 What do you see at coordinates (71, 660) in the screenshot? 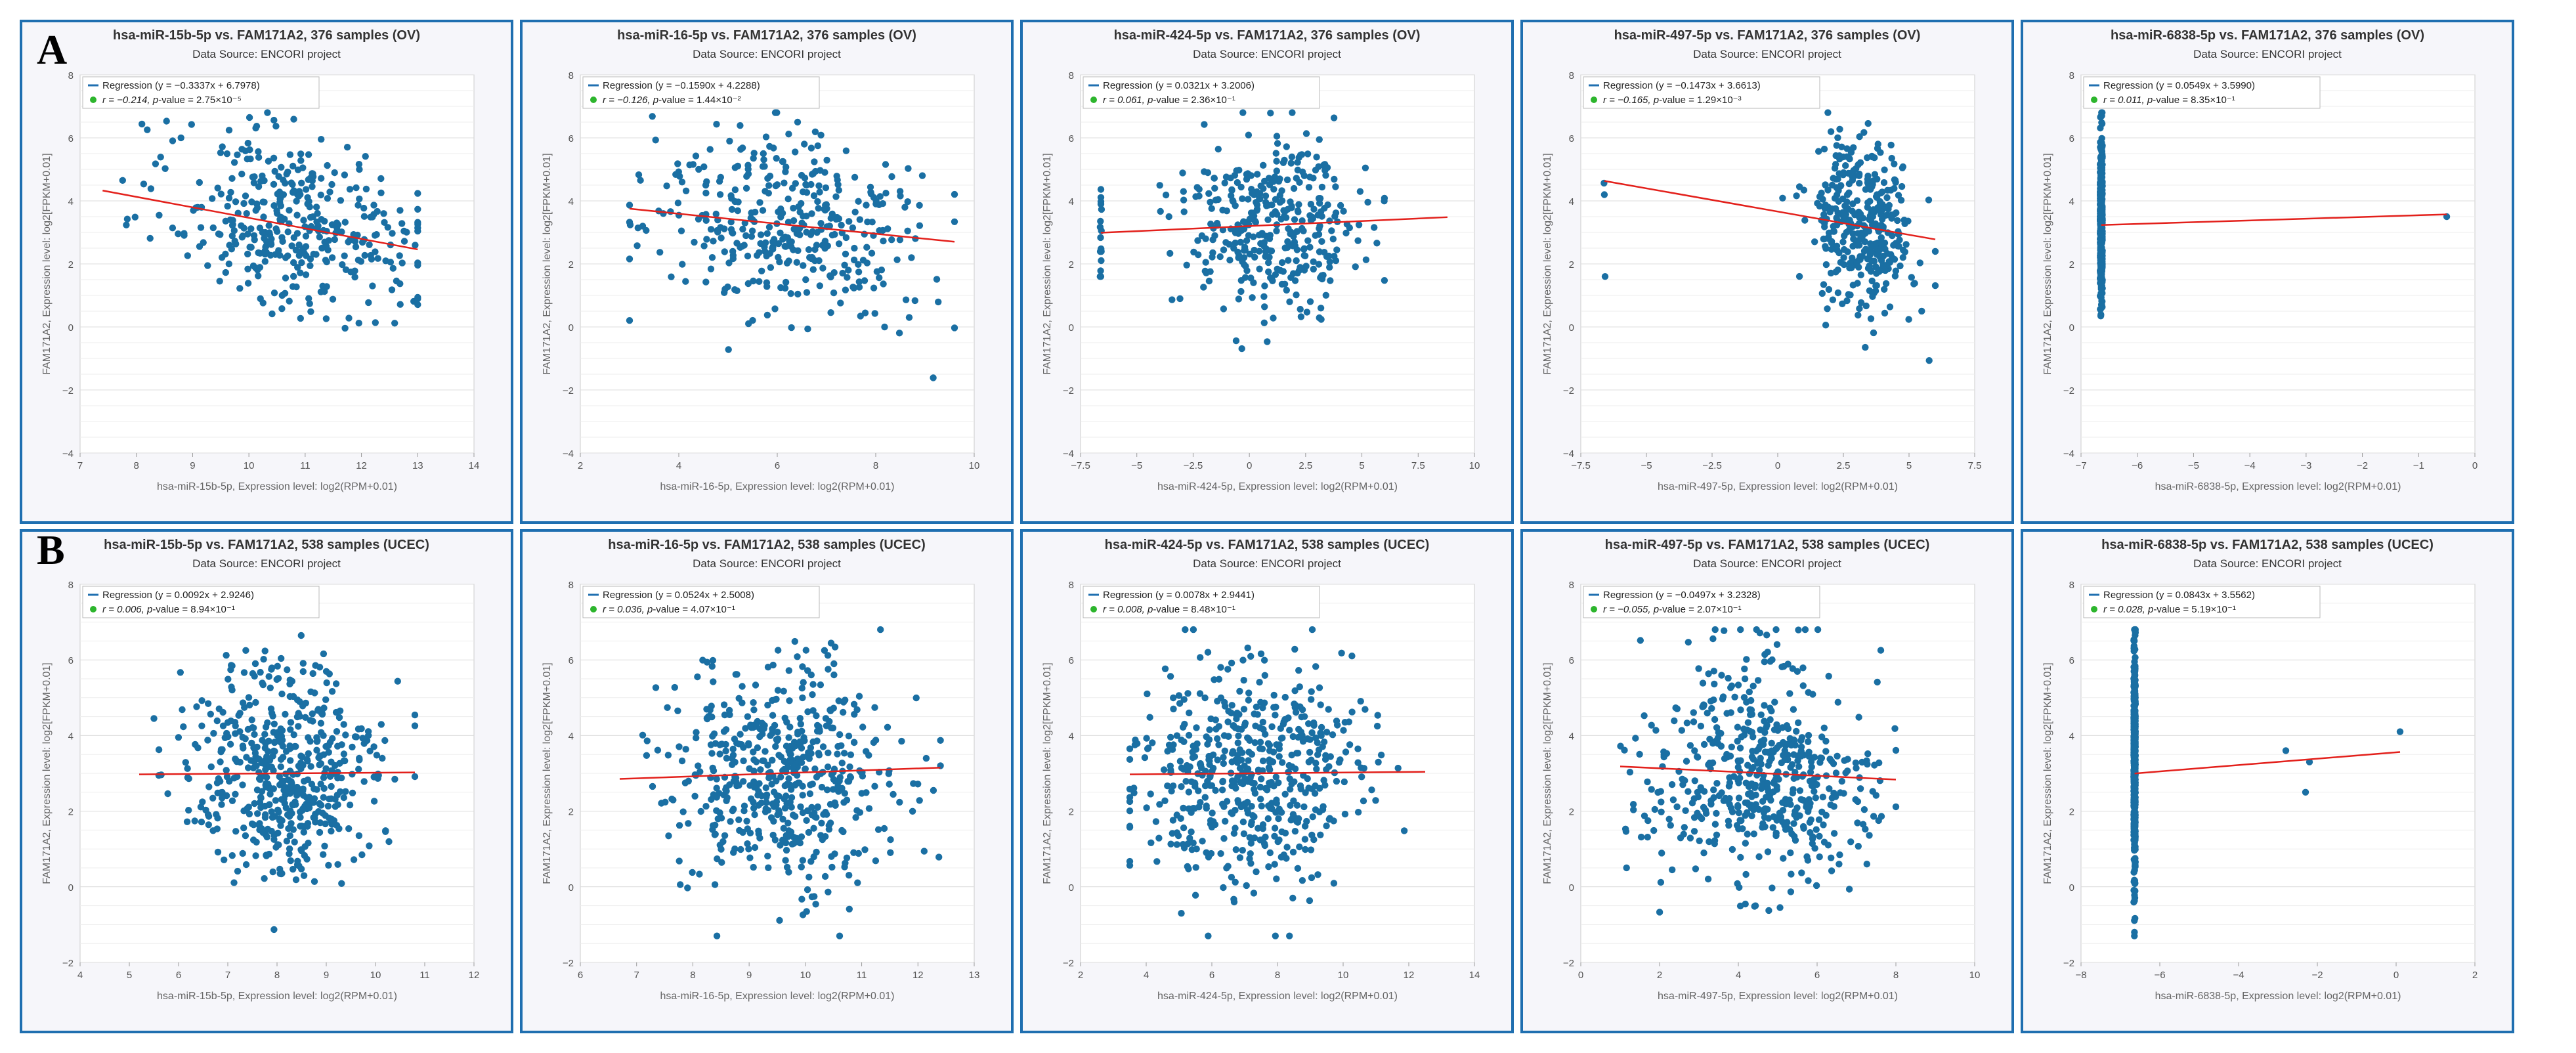
I see `y-tick-label: 6` at bounding box center [71, 660].